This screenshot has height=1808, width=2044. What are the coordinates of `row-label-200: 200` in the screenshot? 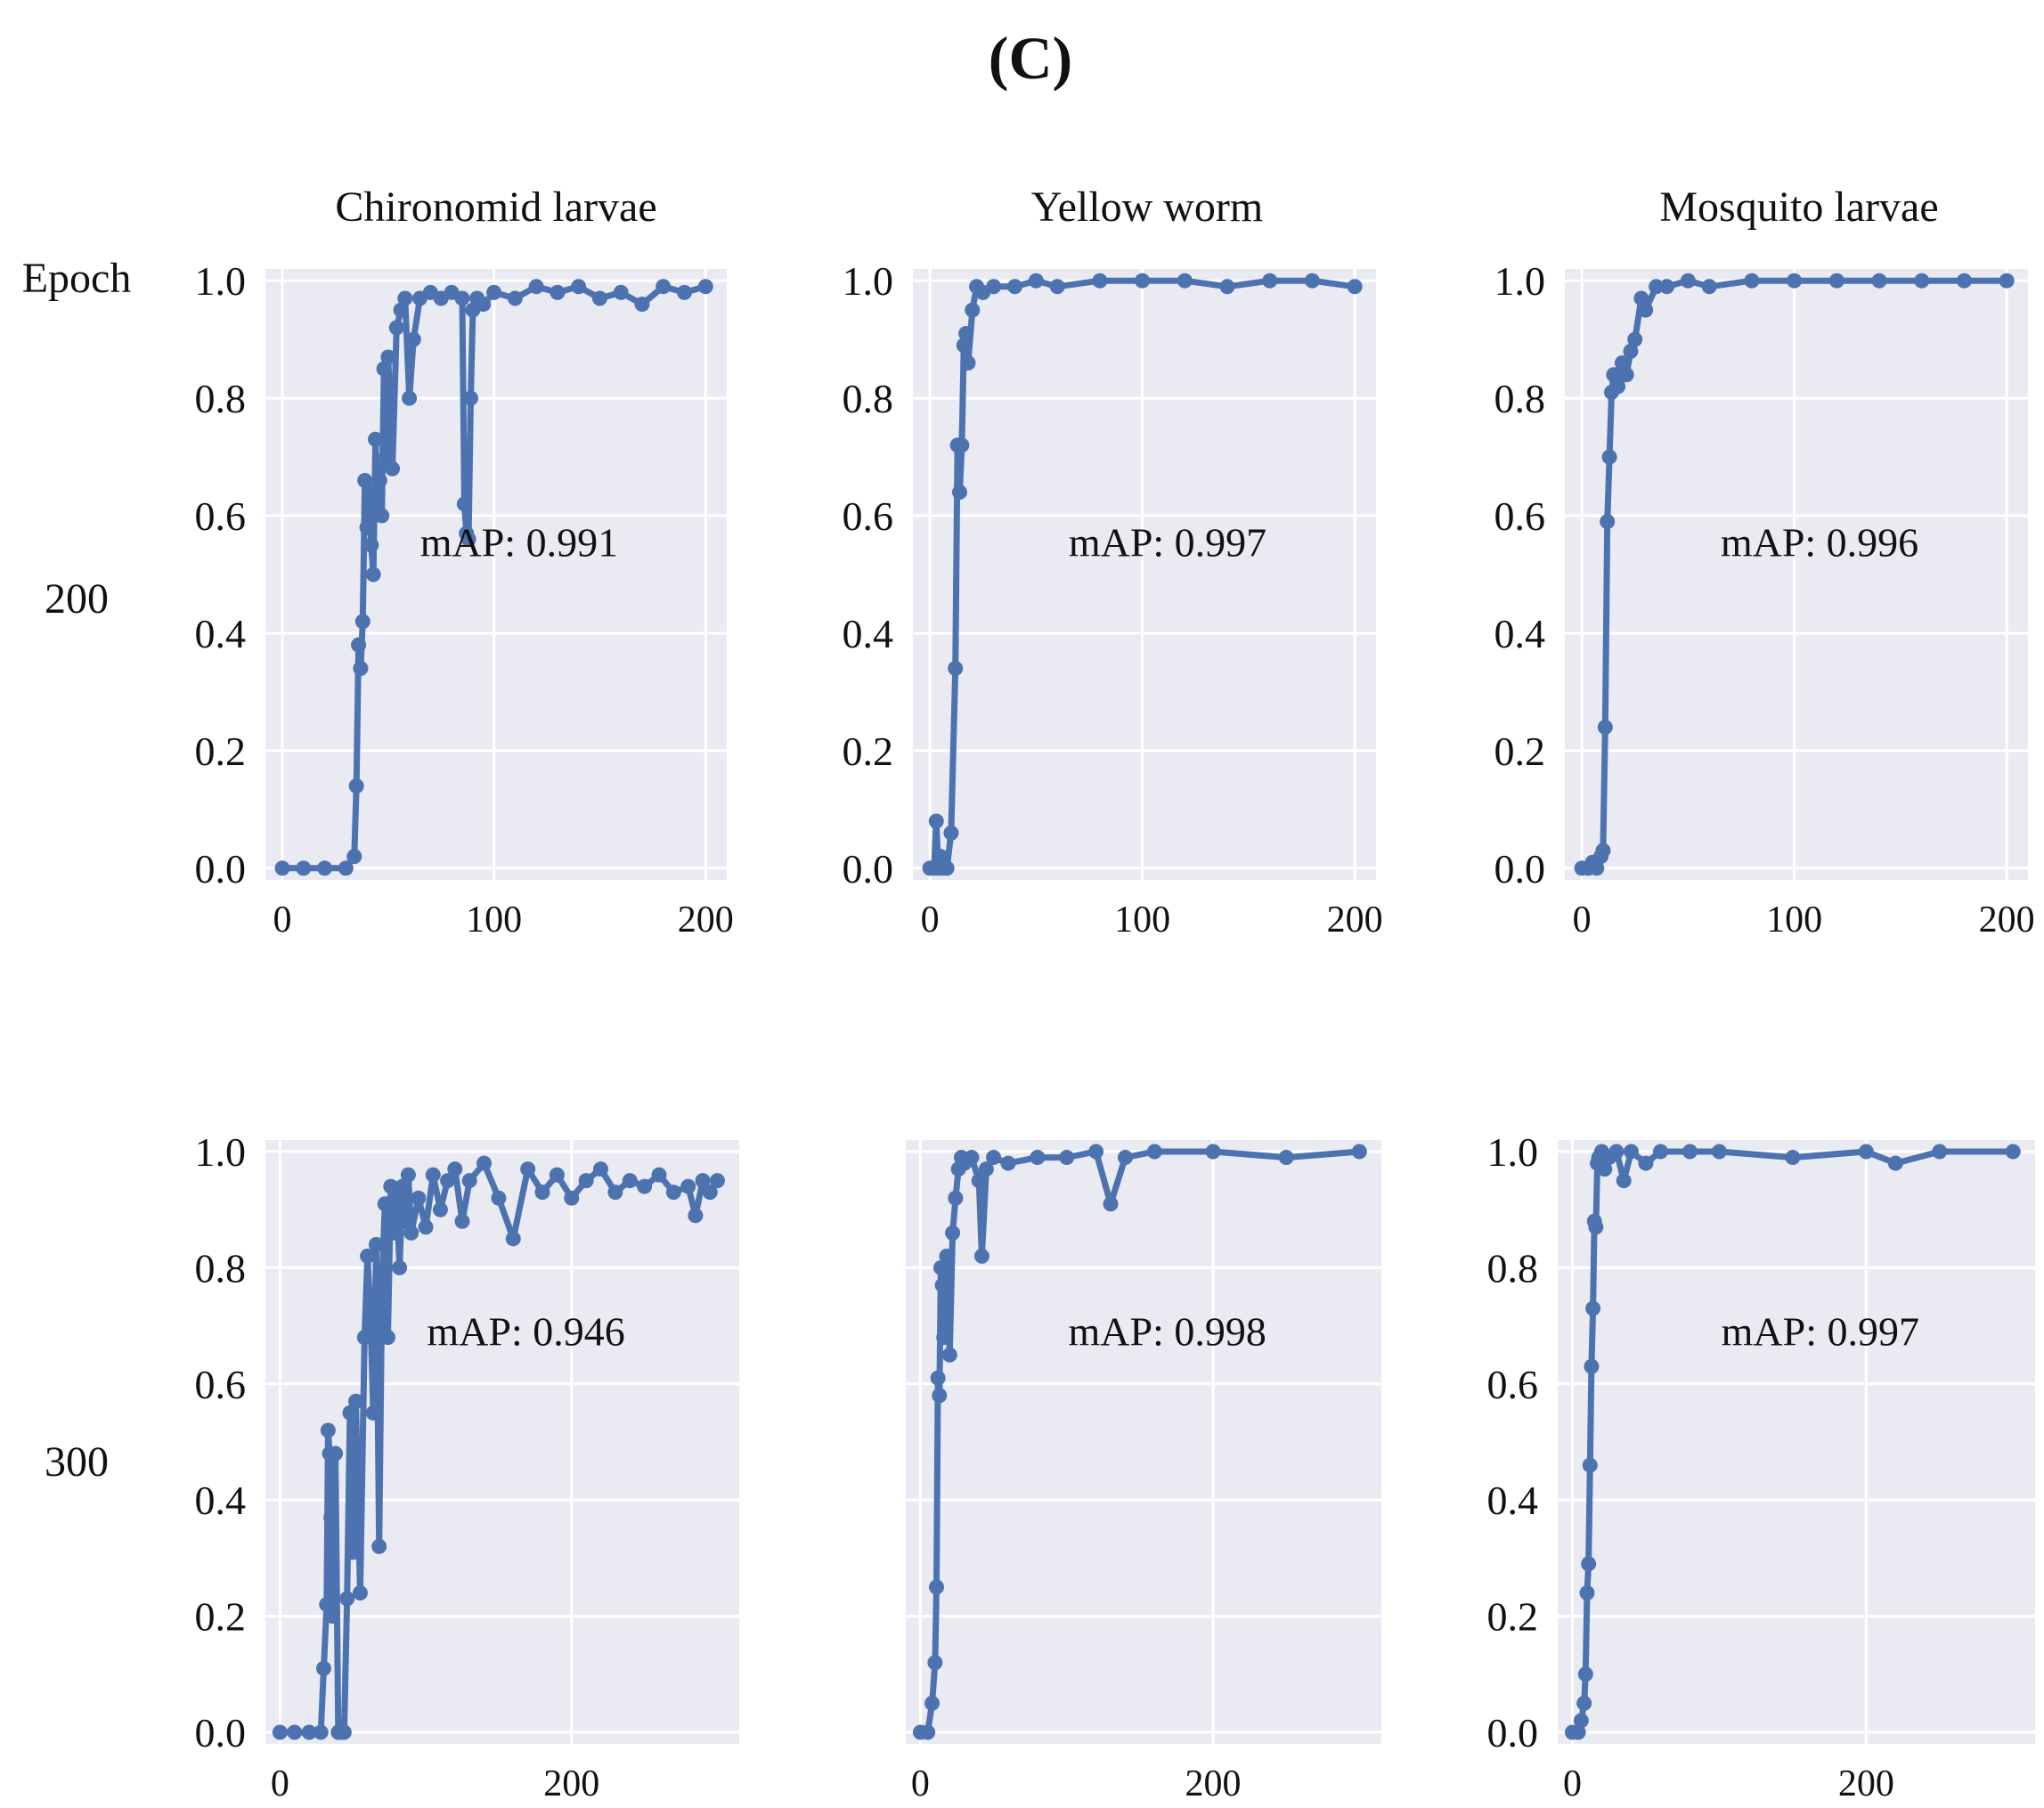 It's located at (77, 599).